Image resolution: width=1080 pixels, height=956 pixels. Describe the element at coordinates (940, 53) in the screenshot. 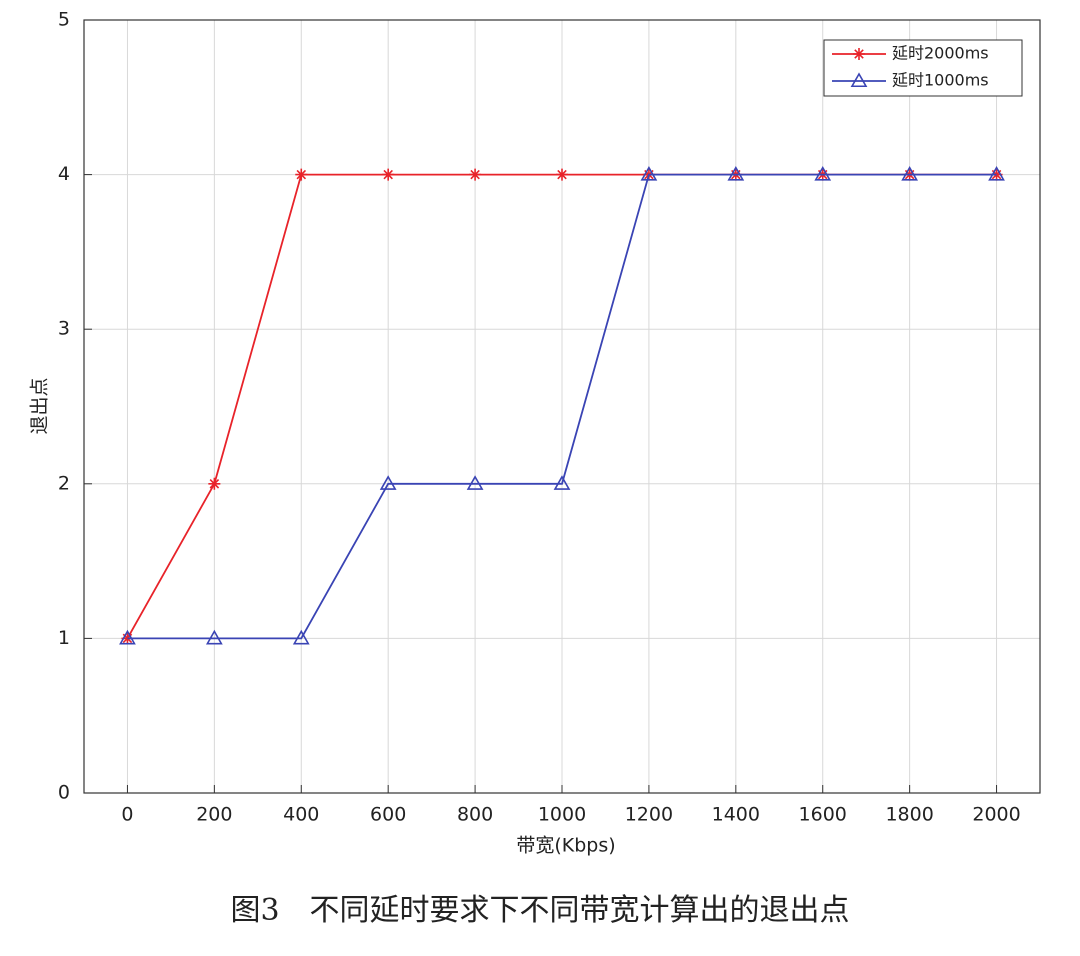

I see `legend-label: 延时2000ms` at that location.